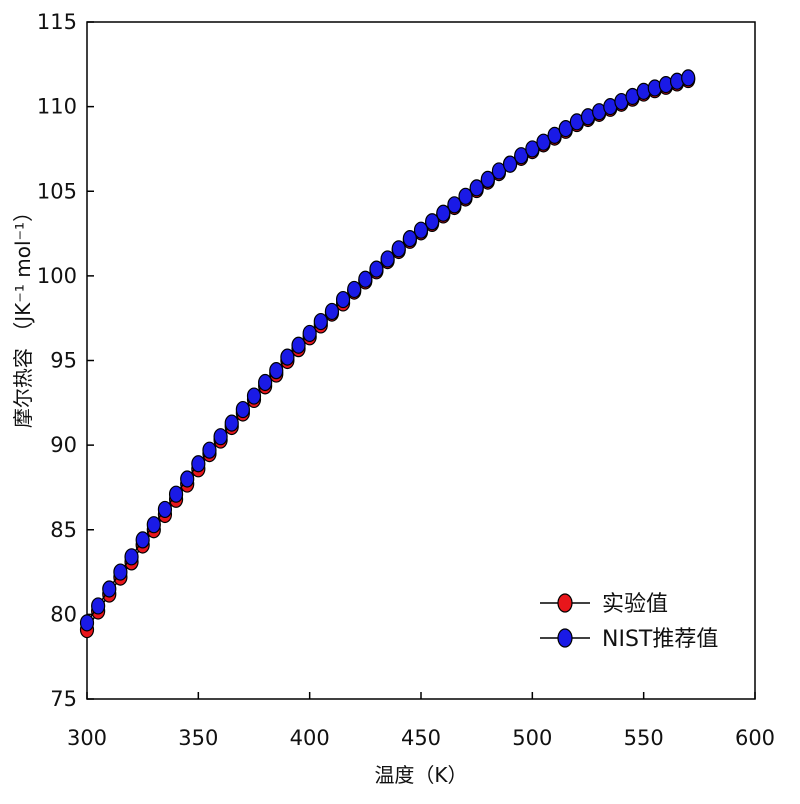  I want to click on y-tick-label: 115, so click(57, 22).